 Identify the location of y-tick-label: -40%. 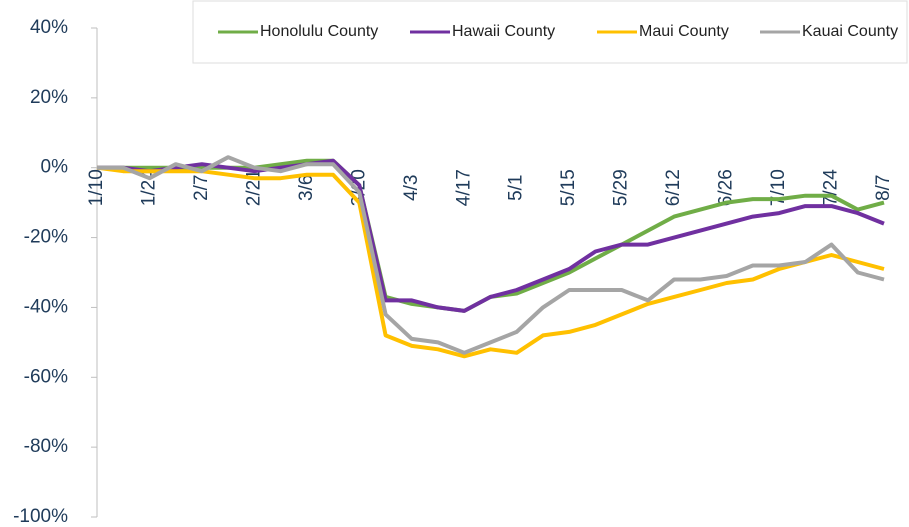
(46, 306).